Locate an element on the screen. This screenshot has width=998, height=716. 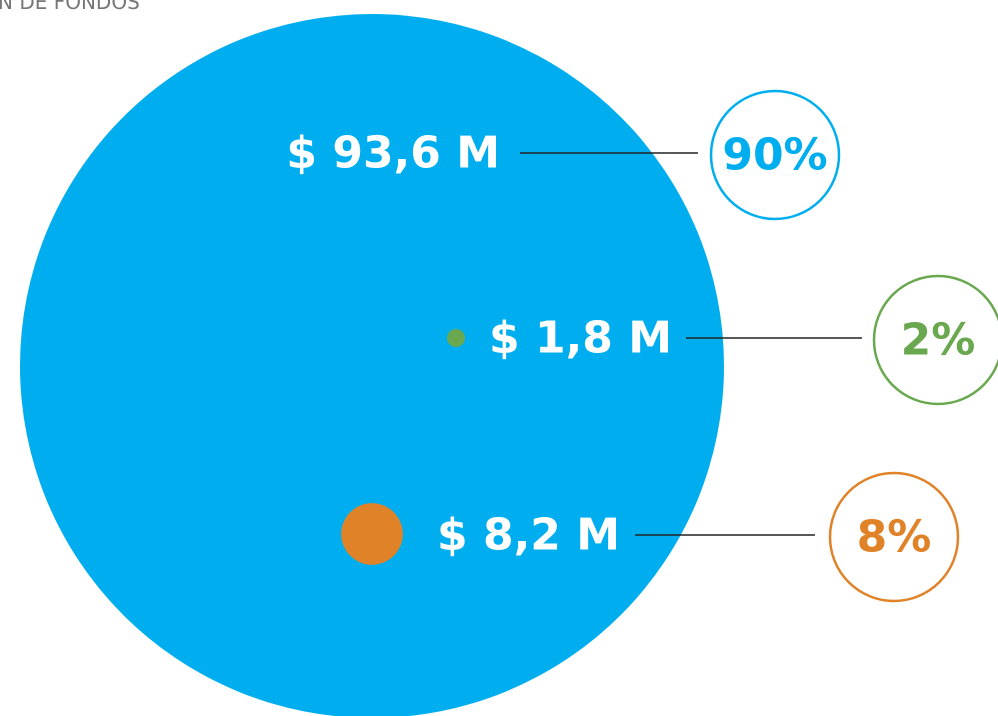
percent-label: 90% is located at coordinates (774, 155).